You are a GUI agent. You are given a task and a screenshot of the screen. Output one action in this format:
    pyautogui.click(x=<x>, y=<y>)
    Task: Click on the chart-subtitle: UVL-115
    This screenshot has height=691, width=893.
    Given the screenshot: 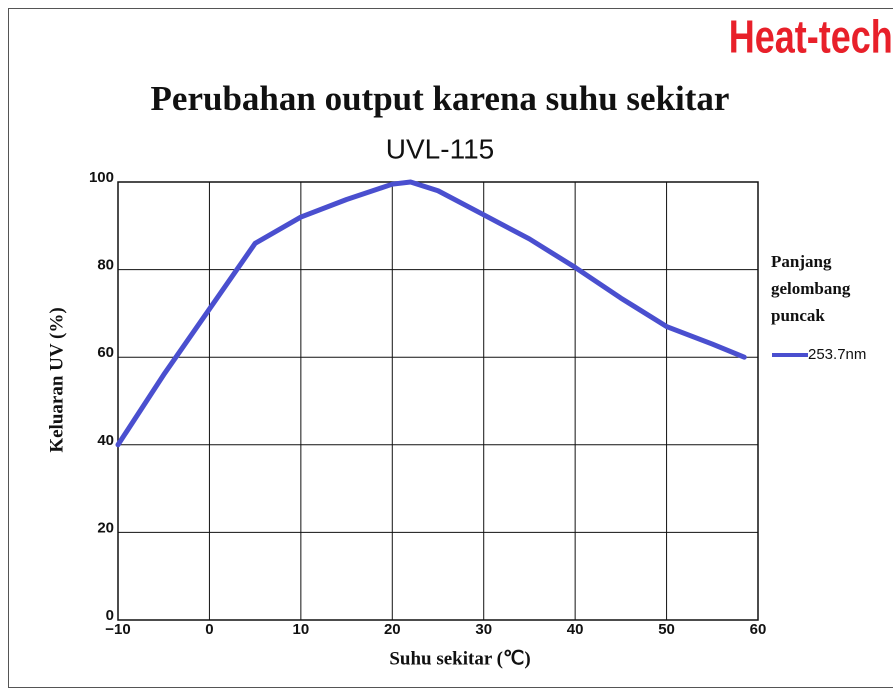 What is the action you would take?
    pyautogui.click(x=440, y=148)
    